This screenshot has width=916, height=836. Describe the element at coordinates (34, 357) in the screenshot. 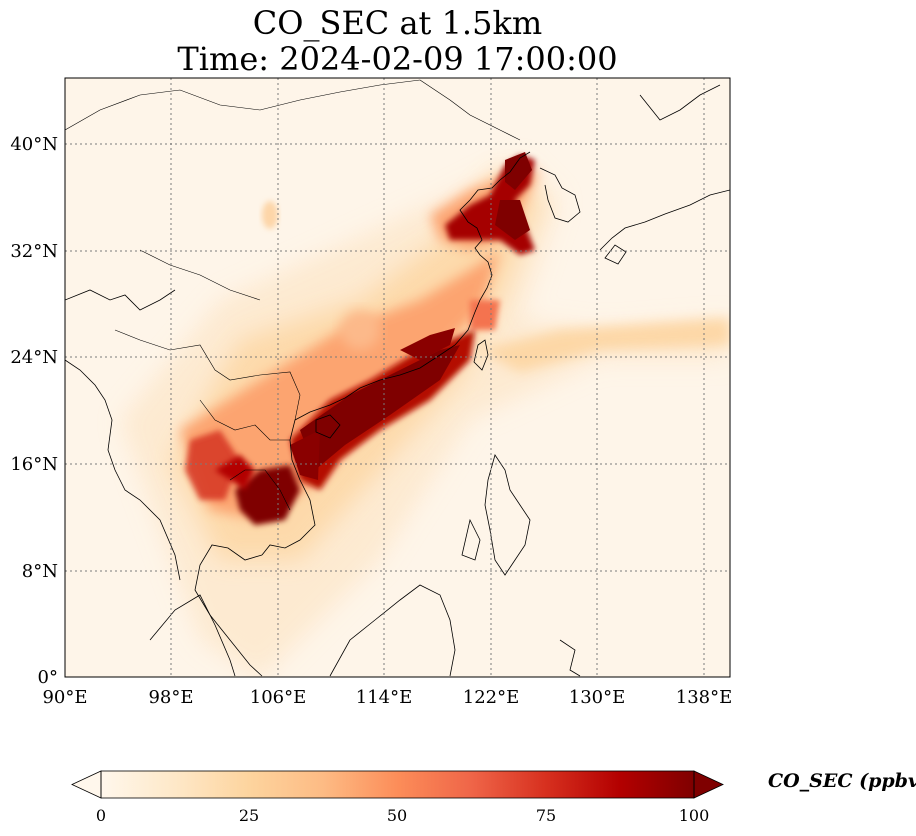

I see `y-tick-label: 24°N` at that location.